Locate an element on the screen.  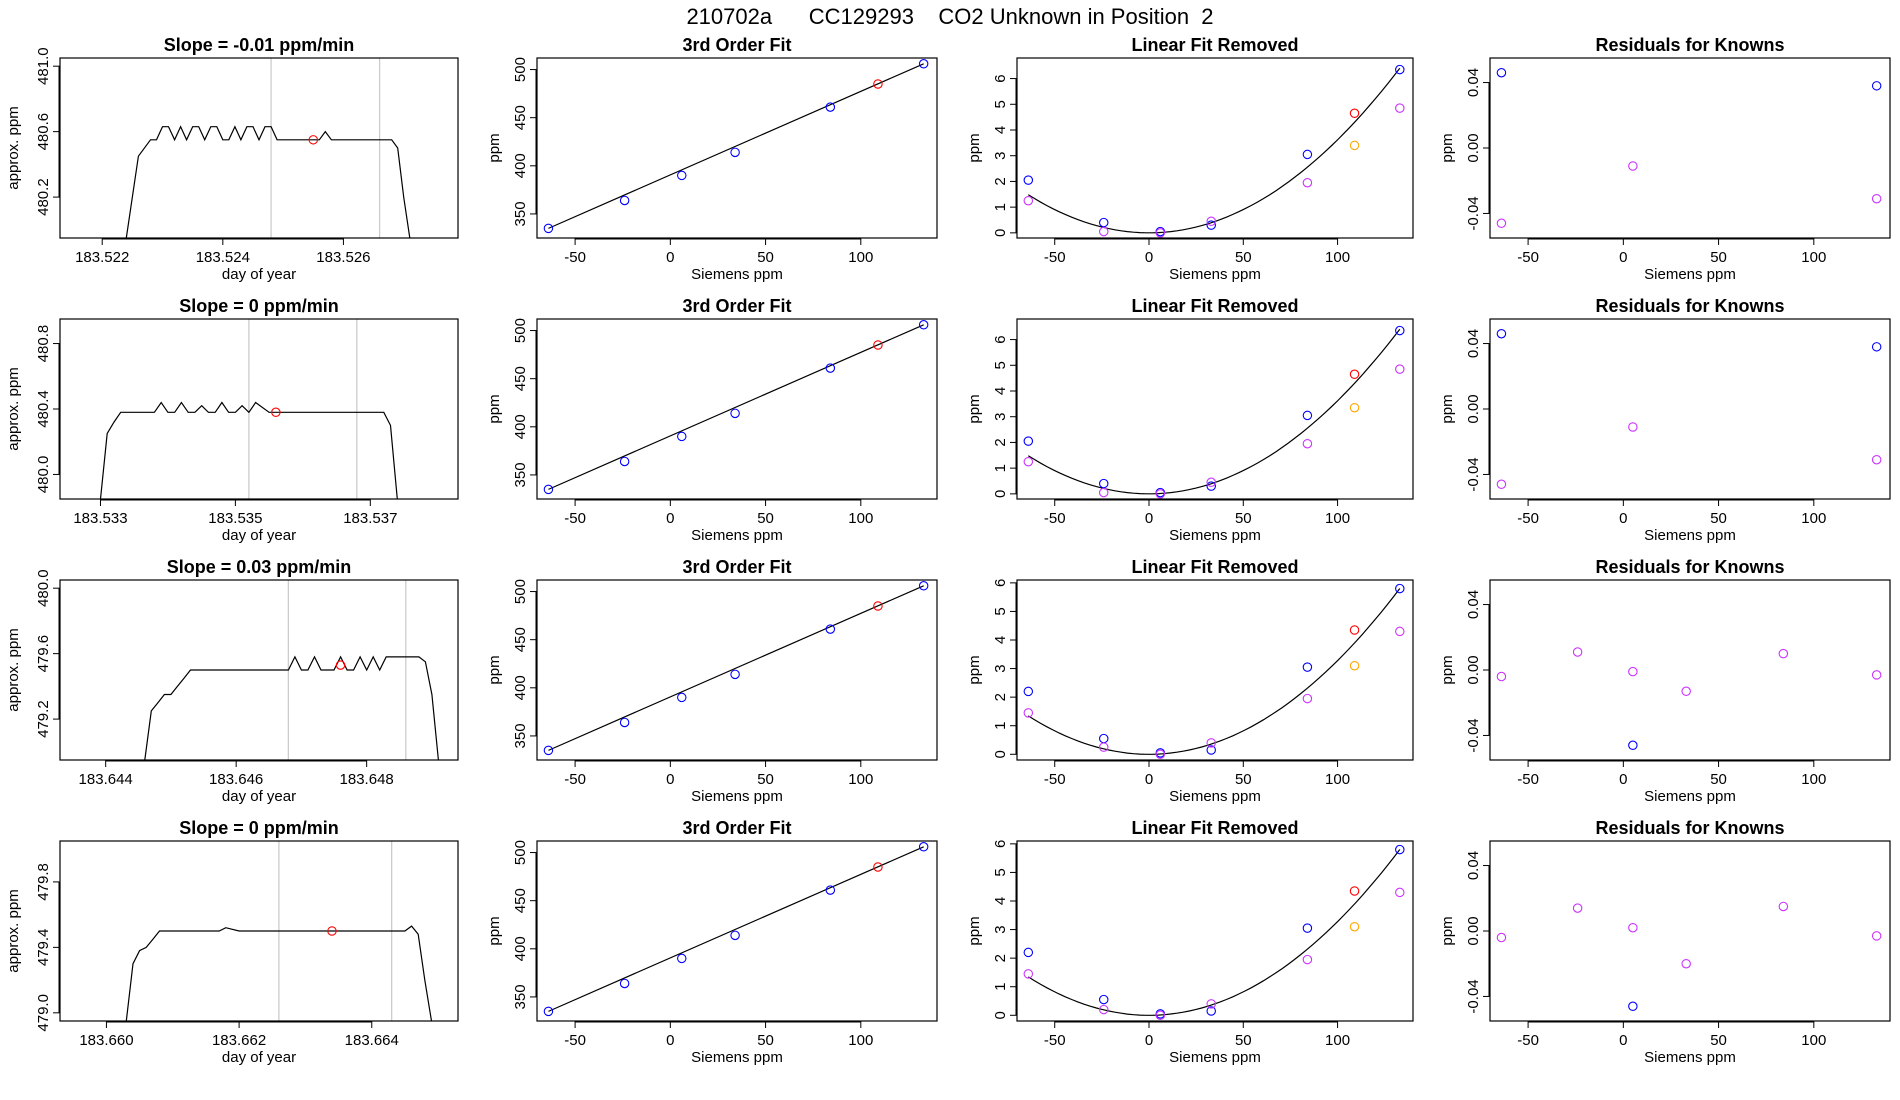
y-tick-label: 350 is located at coordinates (520, 213).